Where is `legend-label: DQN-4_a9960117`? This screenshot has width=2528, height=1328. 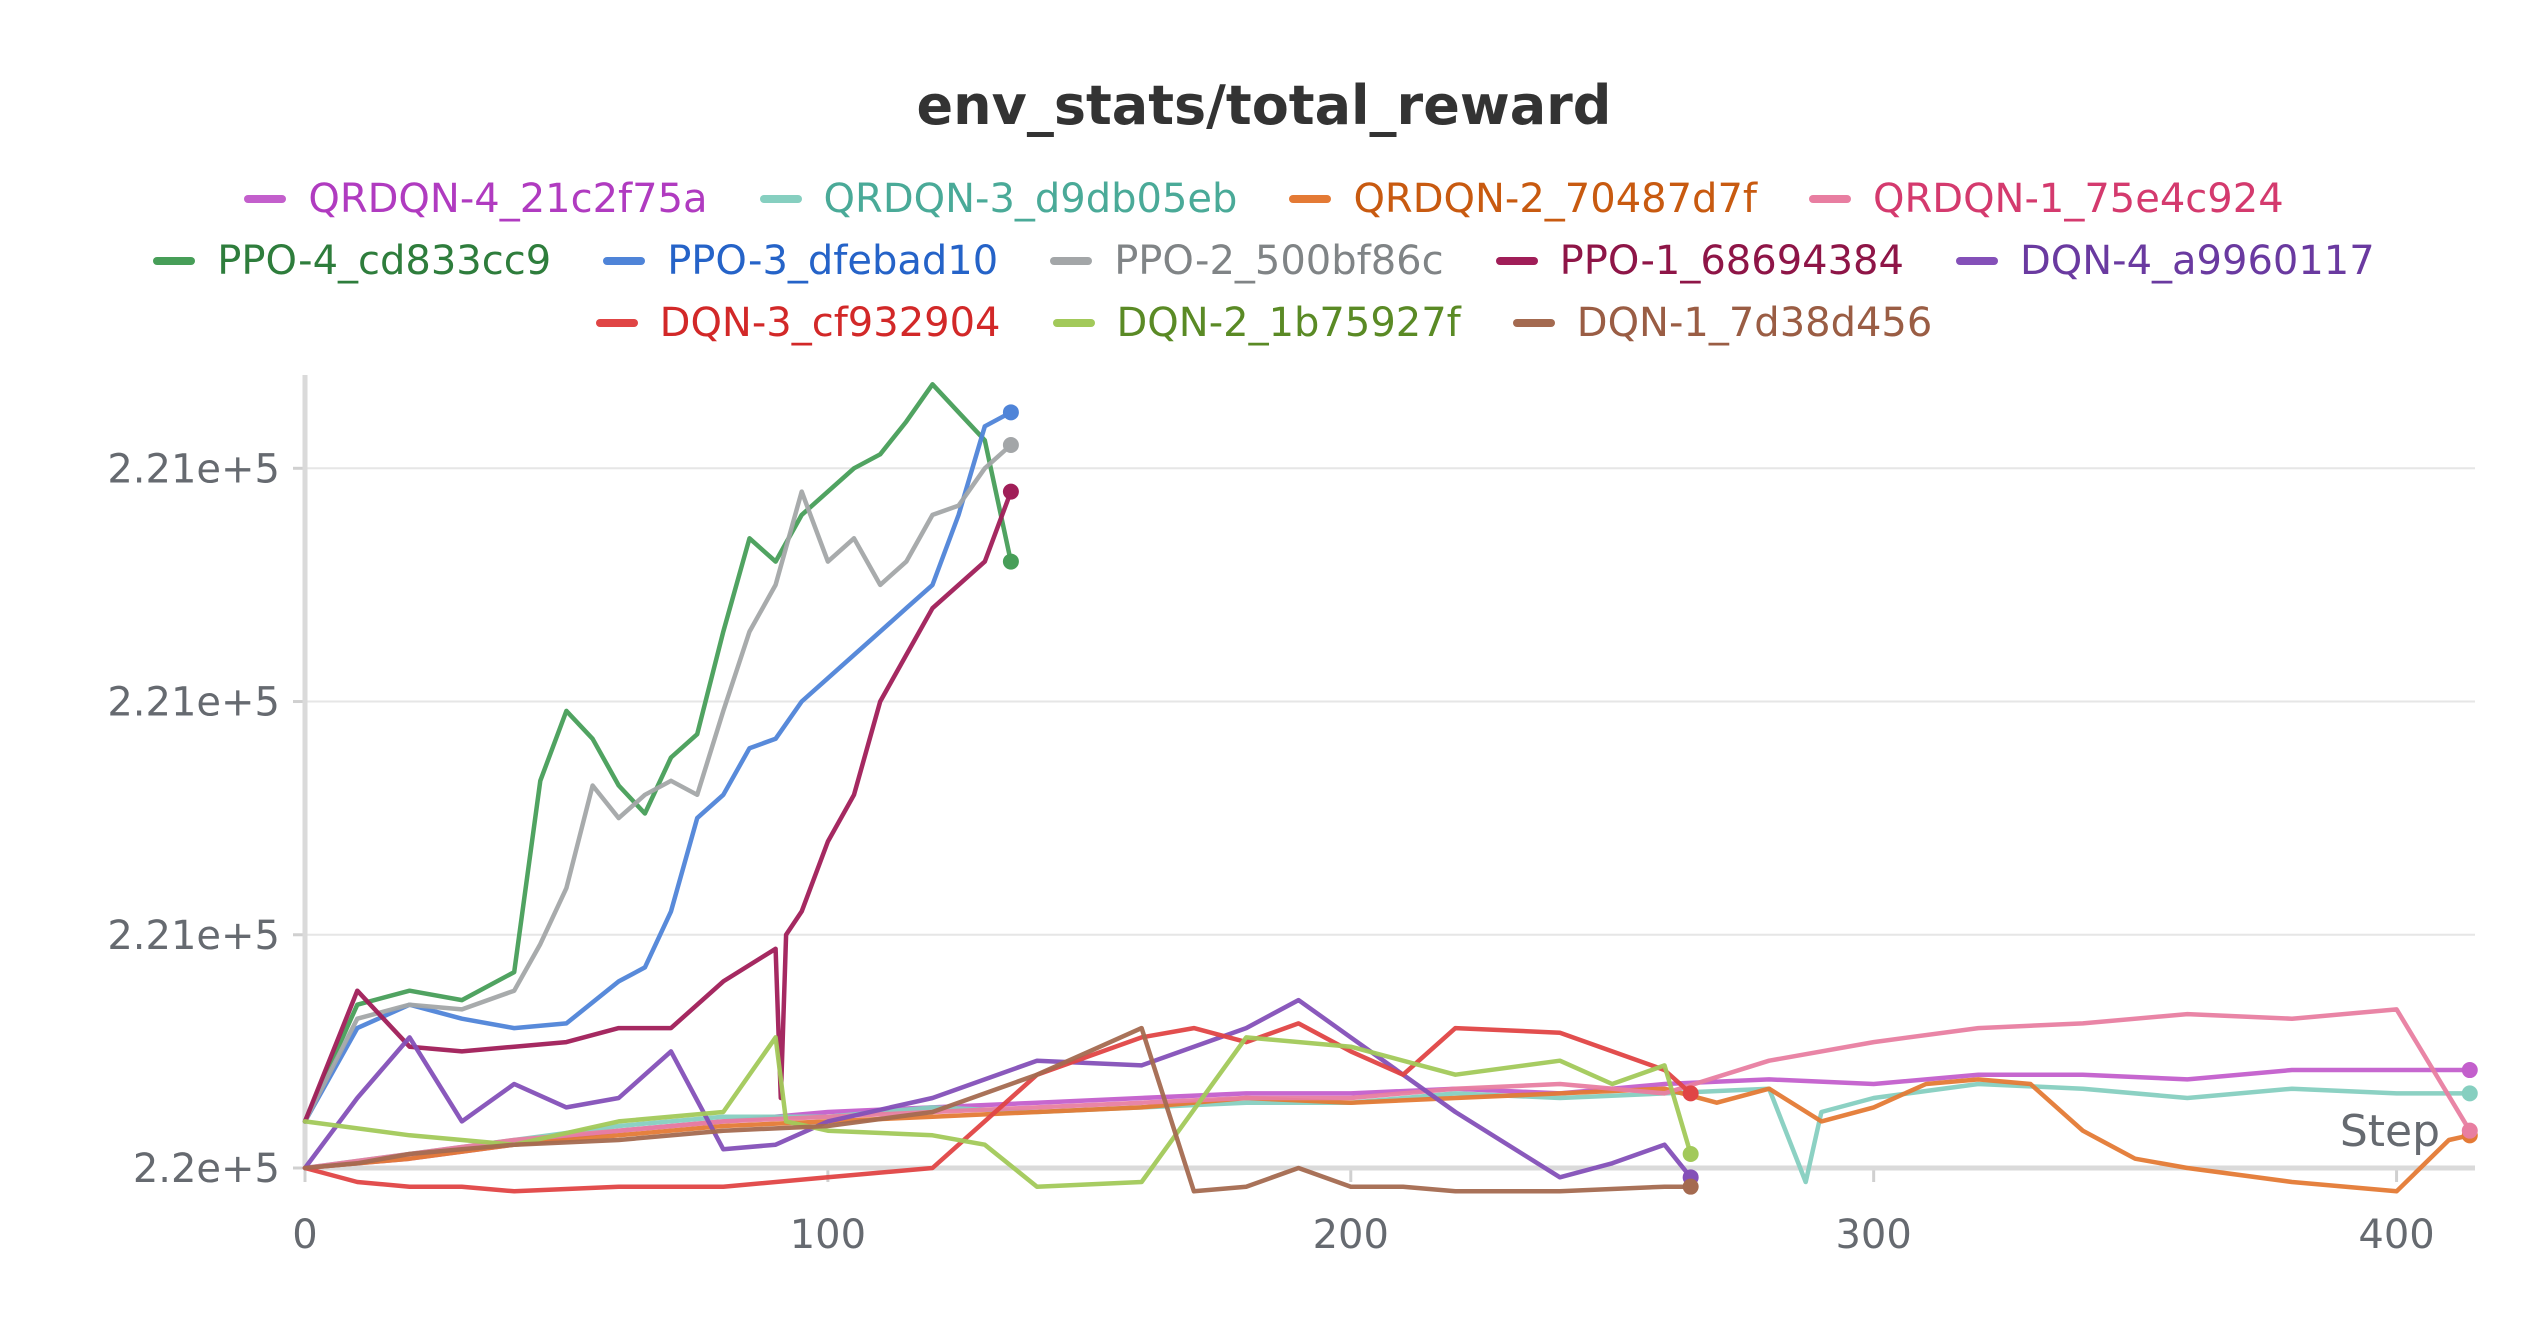 legend-label: DQN-4_a9960117 is located at coordinates (2197, 261).